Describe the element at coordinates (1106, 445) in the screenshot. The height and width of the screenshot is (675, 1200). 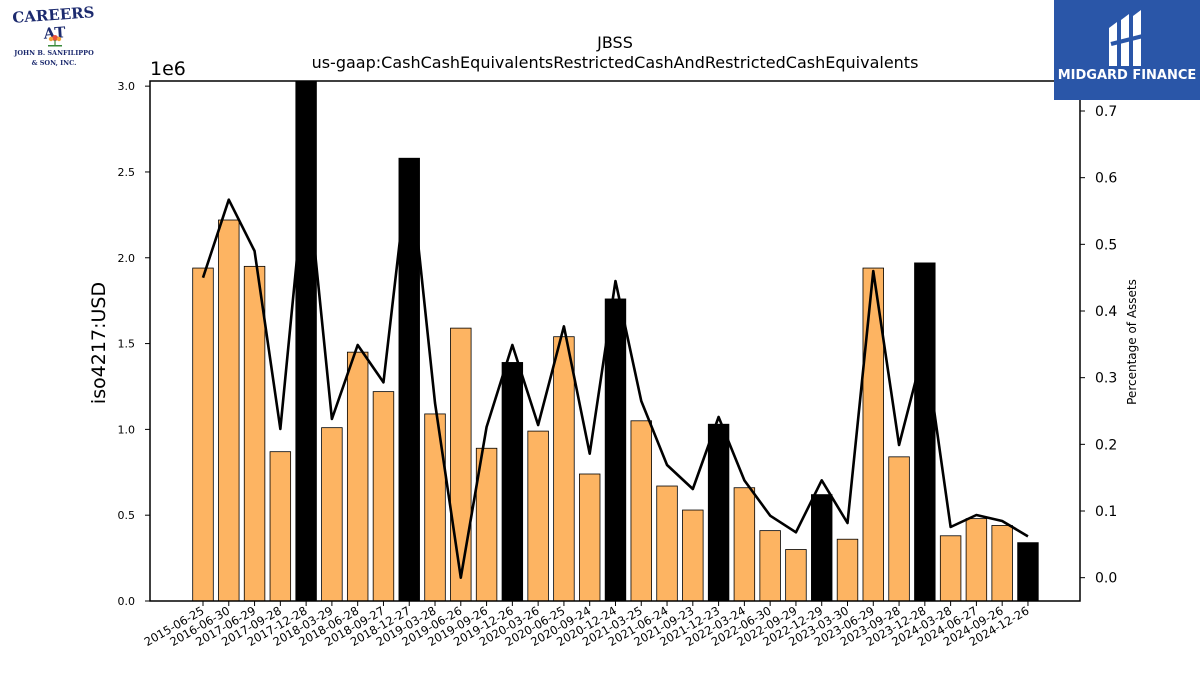
I see `y2-tick-label: 0.2` at that location.